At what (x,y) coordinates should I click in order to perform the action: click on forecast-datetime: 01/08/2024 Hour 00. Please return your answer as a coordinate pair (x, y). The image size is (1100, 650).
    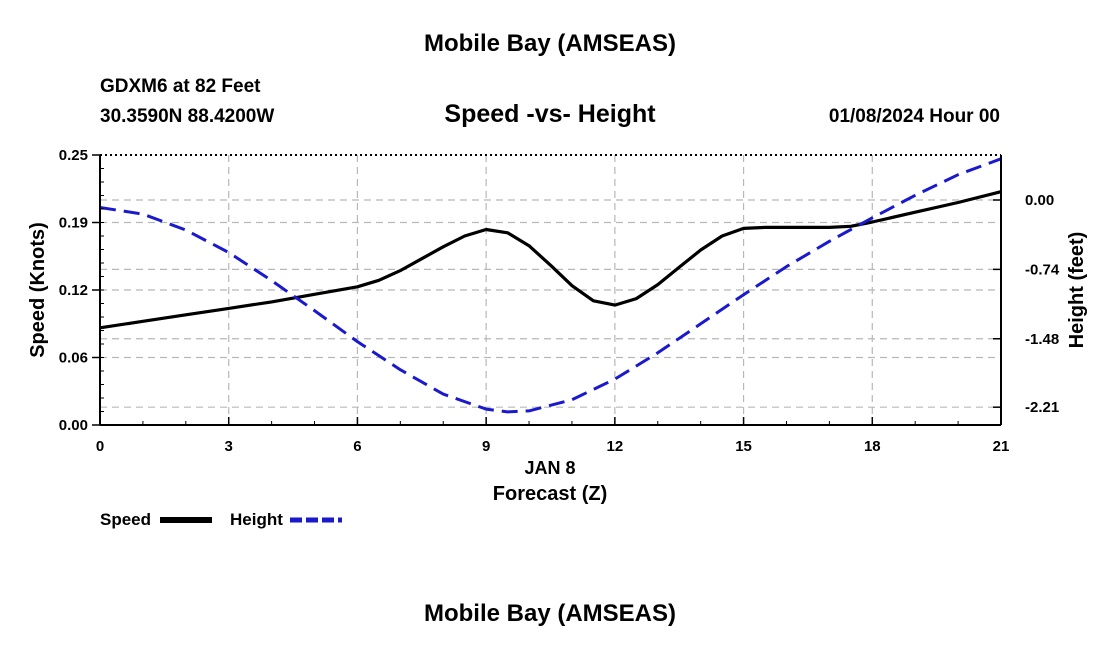
    Looking at the image, I should click on (914, 116).